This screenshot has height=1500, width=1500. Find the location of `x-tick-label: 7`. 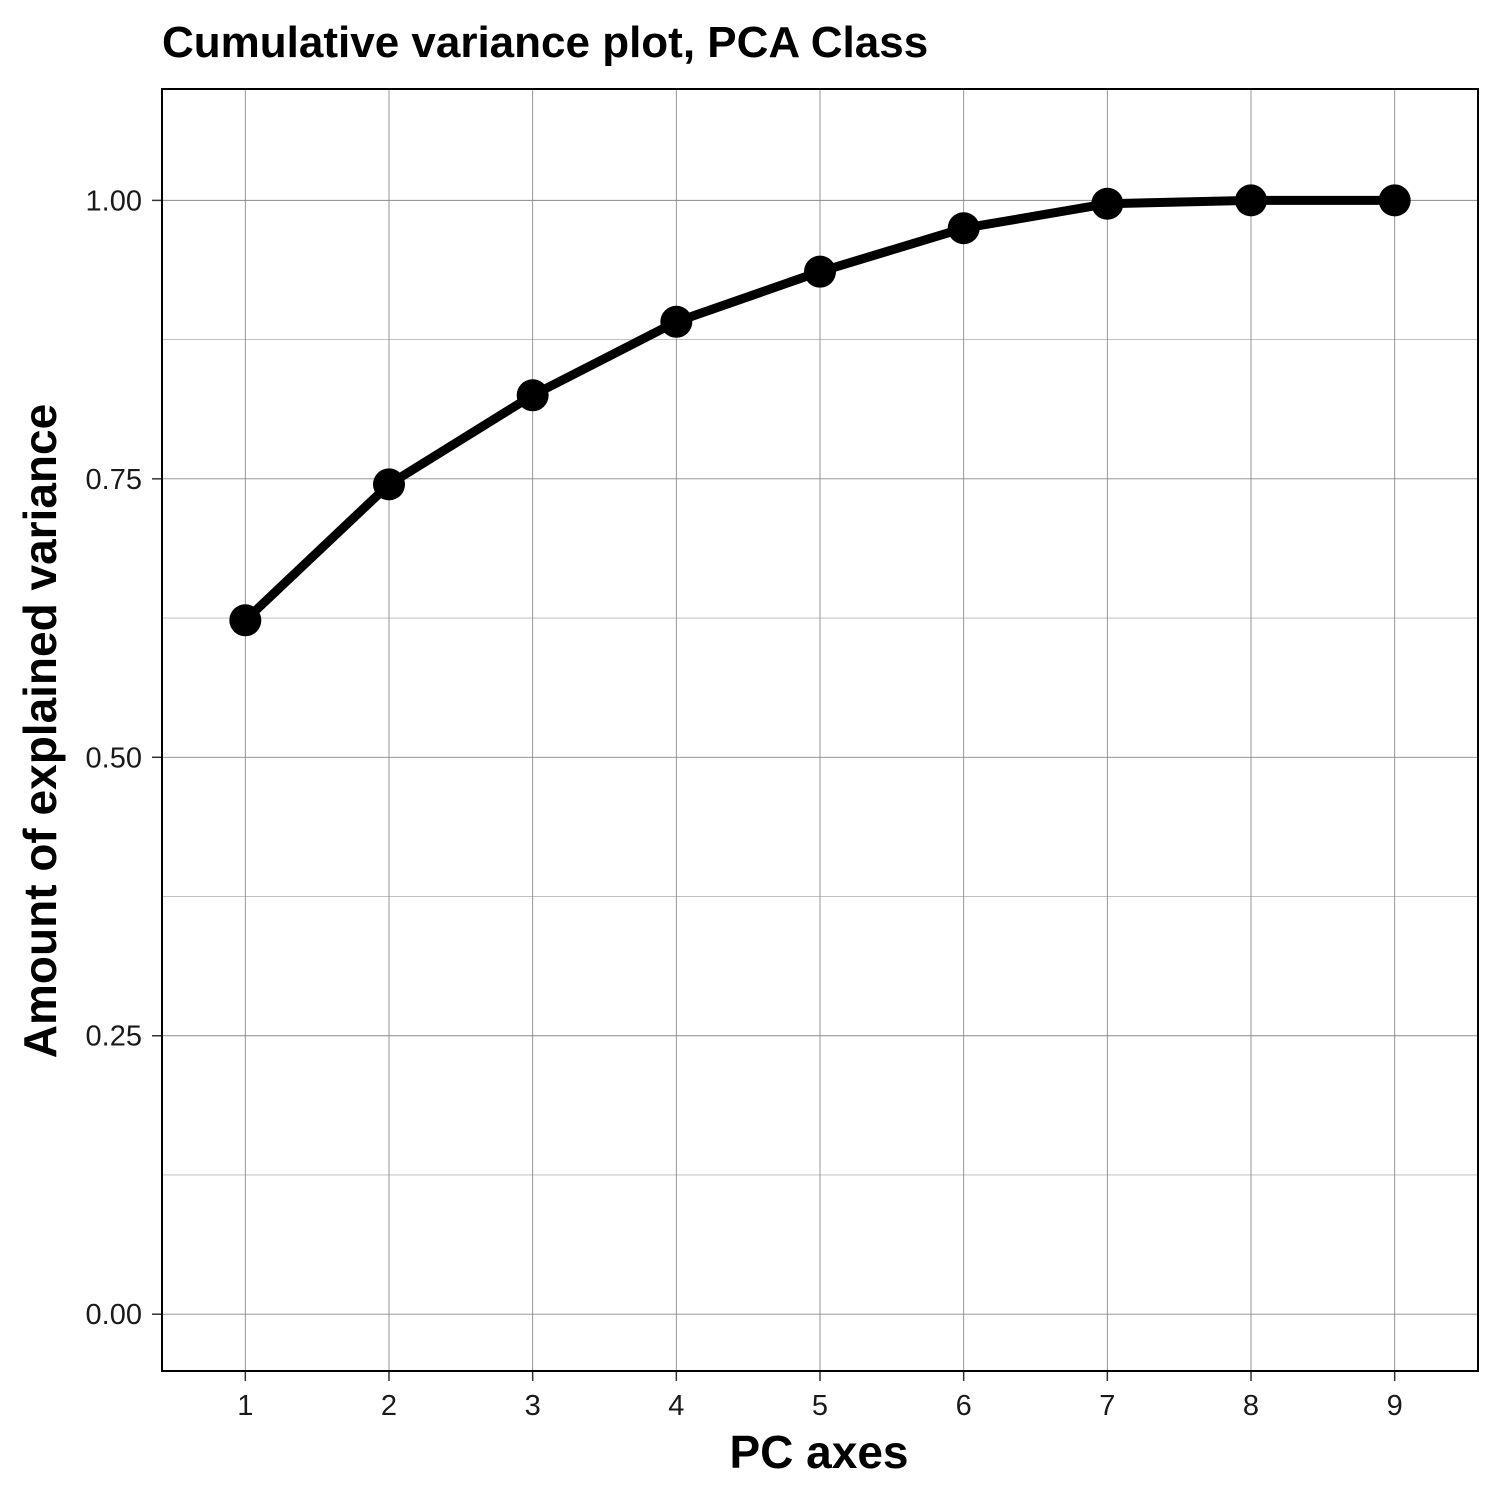

x-tick-label: 7 is located at coordinates (1107, 1406).